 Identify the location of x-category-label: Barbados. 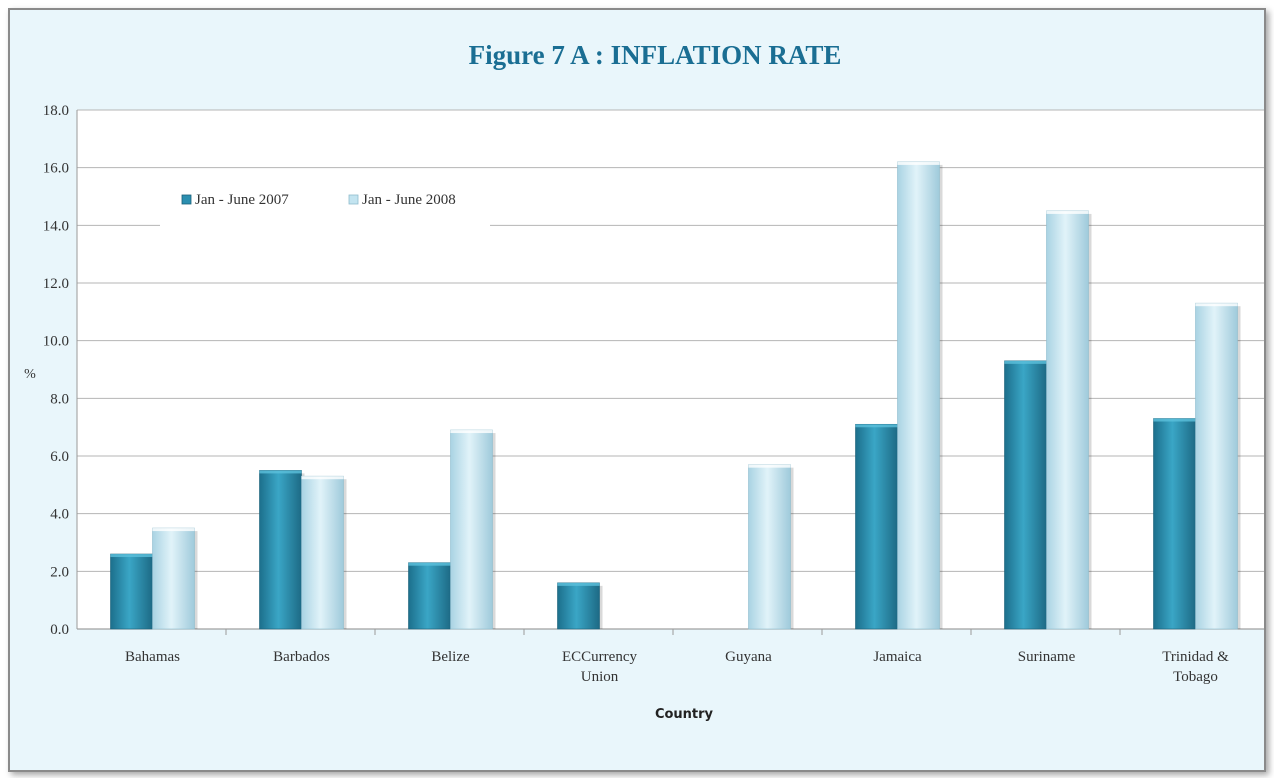
(301, 657).